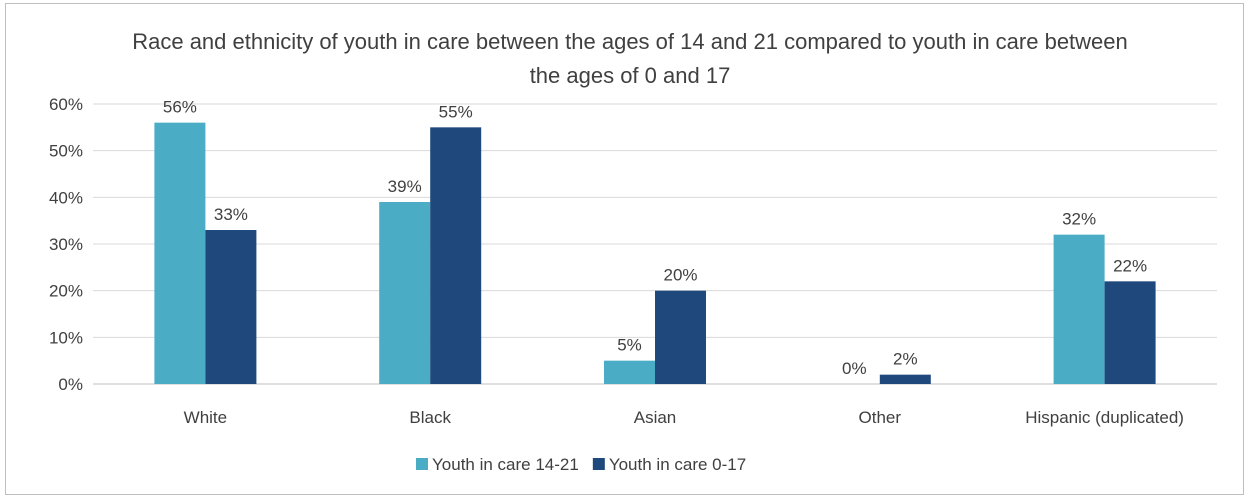  Describe the element at coordinates (1079, 219) in the screenshot. I see `data-label: 32%` at that location.